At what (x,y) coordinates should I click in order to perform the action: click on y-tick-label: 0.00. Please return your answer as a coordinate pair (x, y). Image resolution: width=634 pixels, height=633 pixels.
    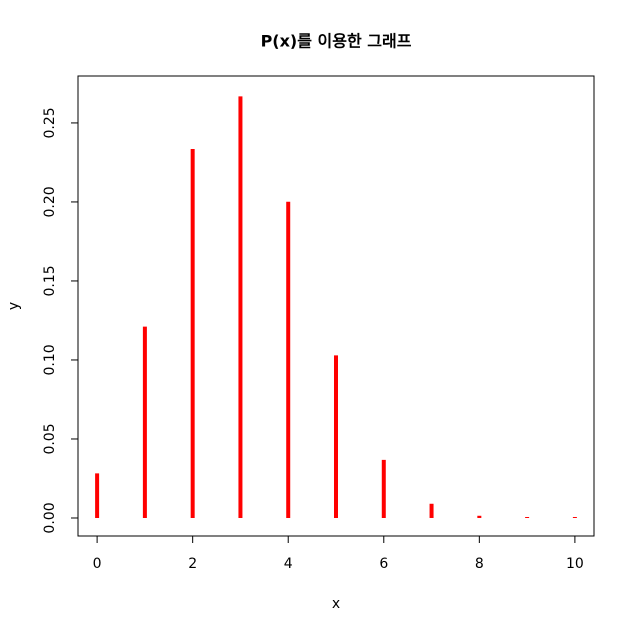
    Looking at the image, I should click on (50, 517).